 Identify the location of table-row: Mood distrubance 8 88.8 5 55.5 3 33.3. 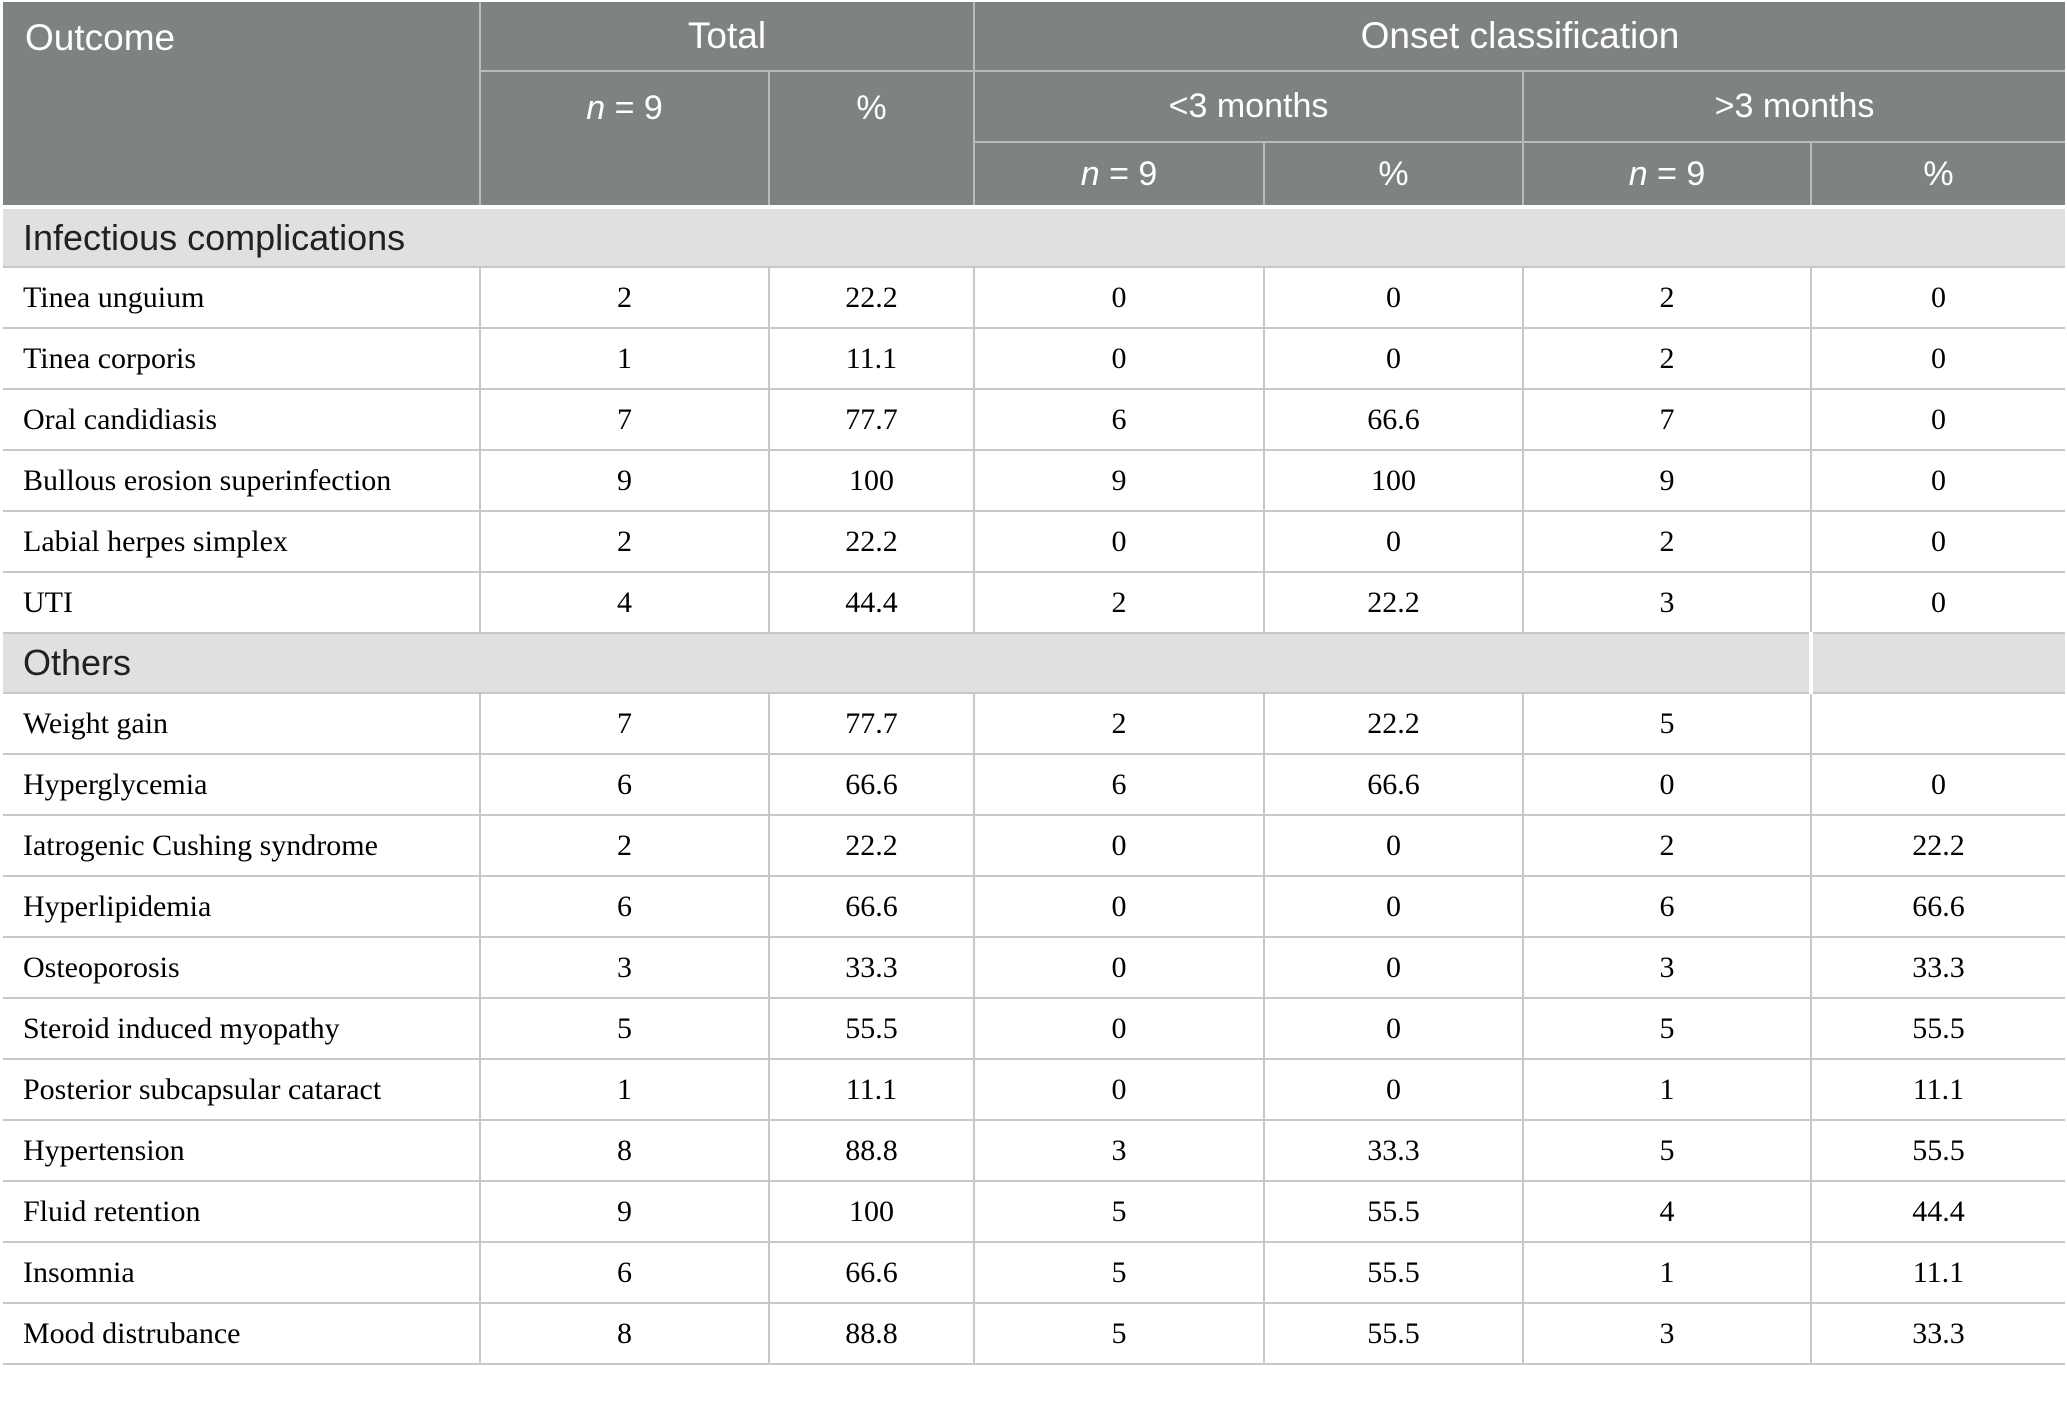
(1034, 1333).